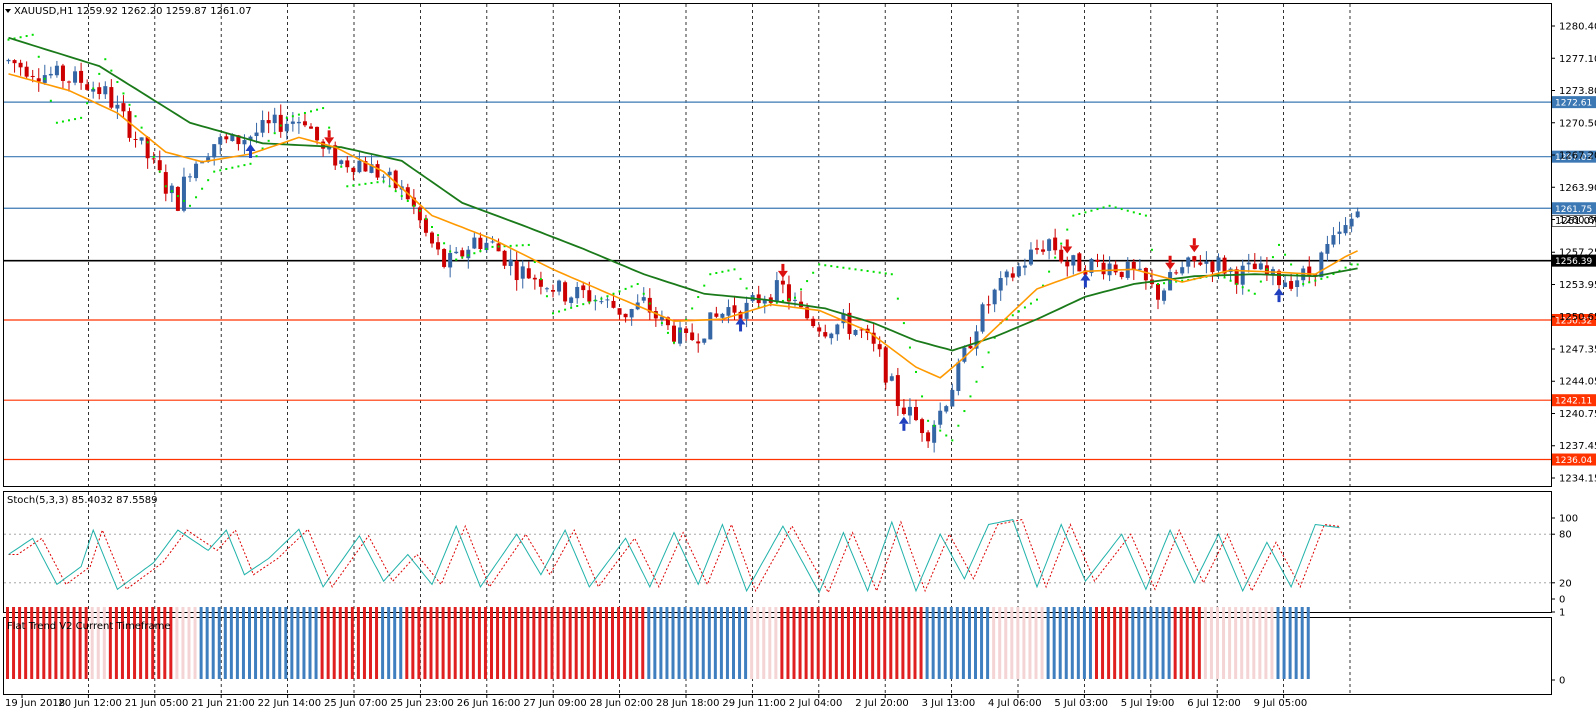 Image resolution: width=1596 pixels, height=716 pixels. I want to click on time-tick-label: 2 Jul 04:00, so click(816, 703).